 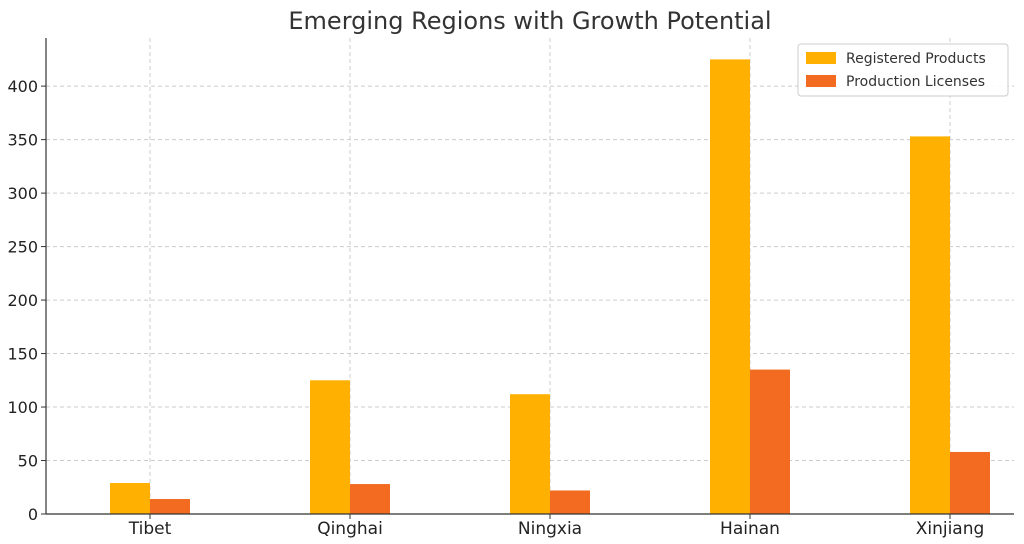 I want to click on x-axis-categories: Tibet Qinghai Ningxia Hainan Xinjiang, so click(x=556, y=526).